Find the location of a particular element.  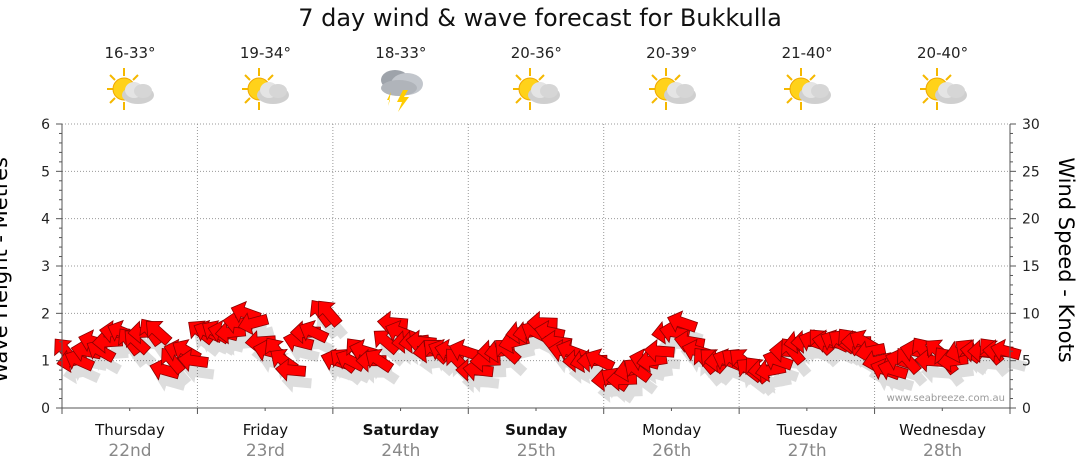

day-weather-monday: 20-39° is located at coordinates (672, 79).